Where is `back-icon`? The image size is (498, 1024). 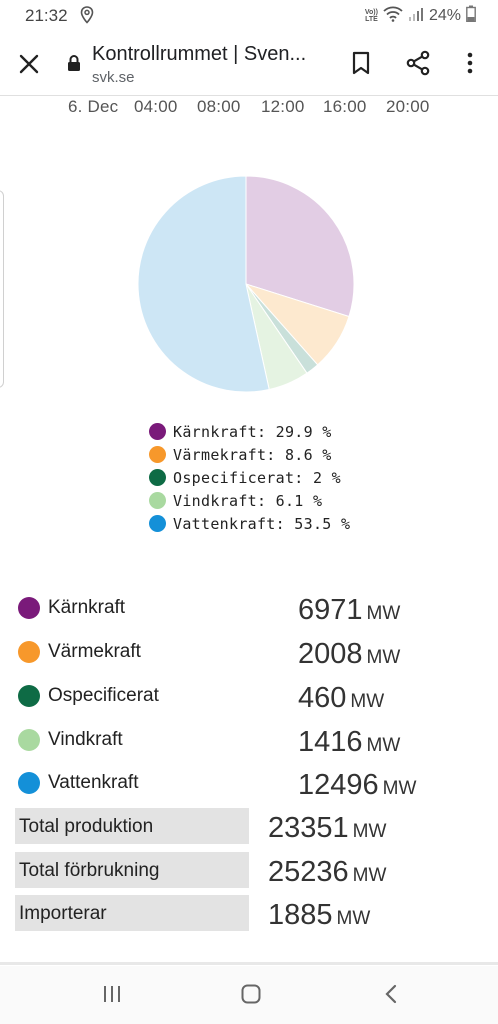
back-icon is located at coordinates (391, 996).